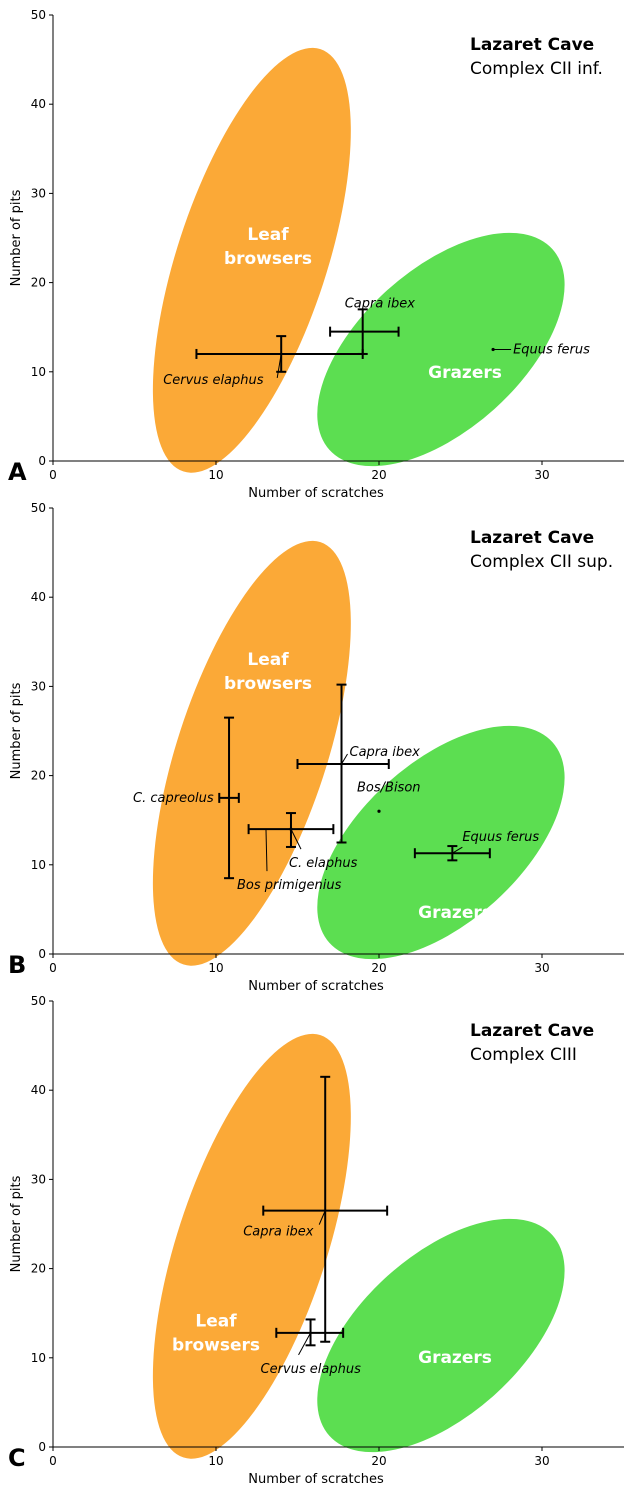  I want to click on panel-b-series-c-capreolus: C. capreolus, so click(186, 798).